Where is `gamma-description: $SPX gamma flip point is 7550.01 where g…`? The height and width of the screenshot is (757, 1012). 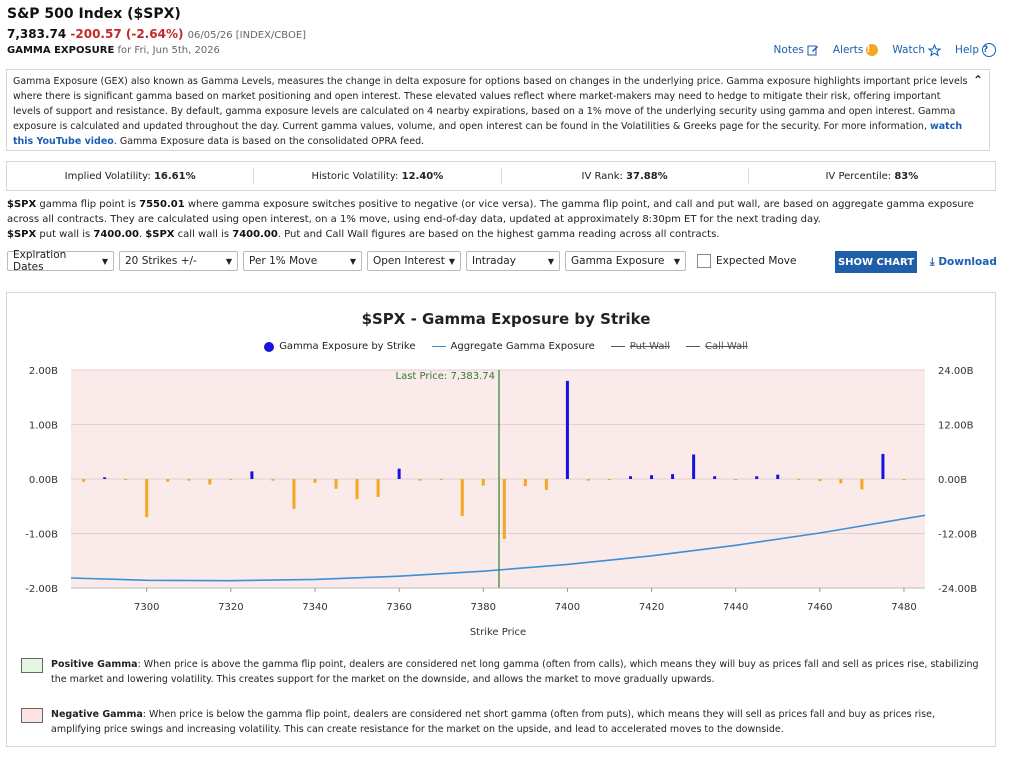
gamma-description: $SPX gamma flip point is 7550.01 where g… is located at coordinates (502, 219).